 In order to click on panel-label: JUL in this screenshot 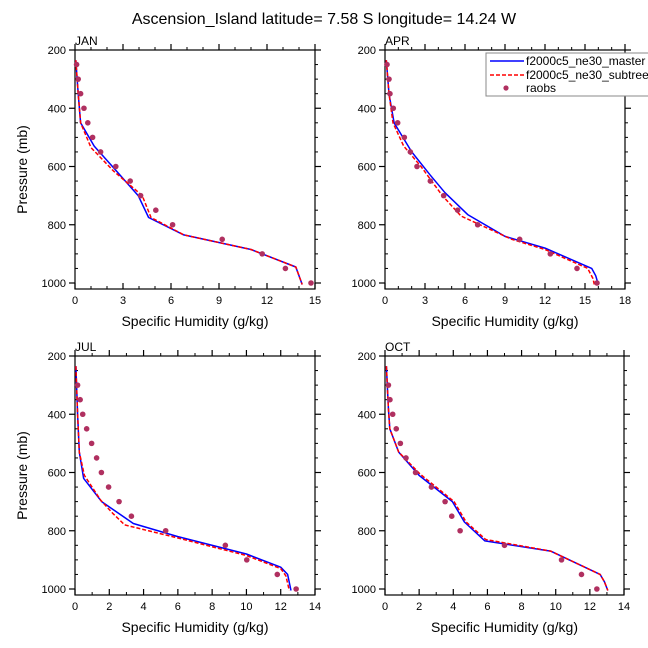, I will do `click(86, 347)`.